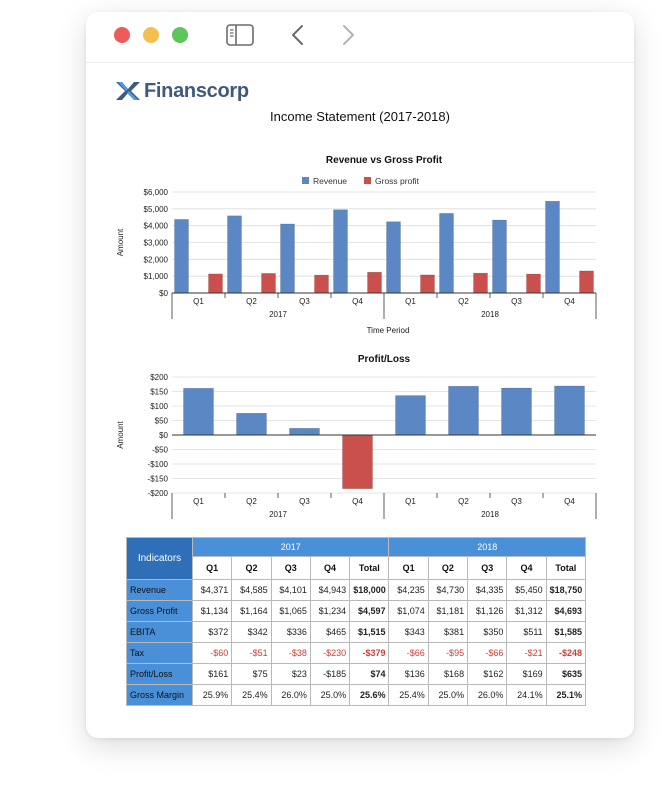 The height and width of the screenshot is (800, 670). What do you see at coordinates (290, 632) in the screenshot?
I see `value-cell: $336` at bounding box center [290, 632].